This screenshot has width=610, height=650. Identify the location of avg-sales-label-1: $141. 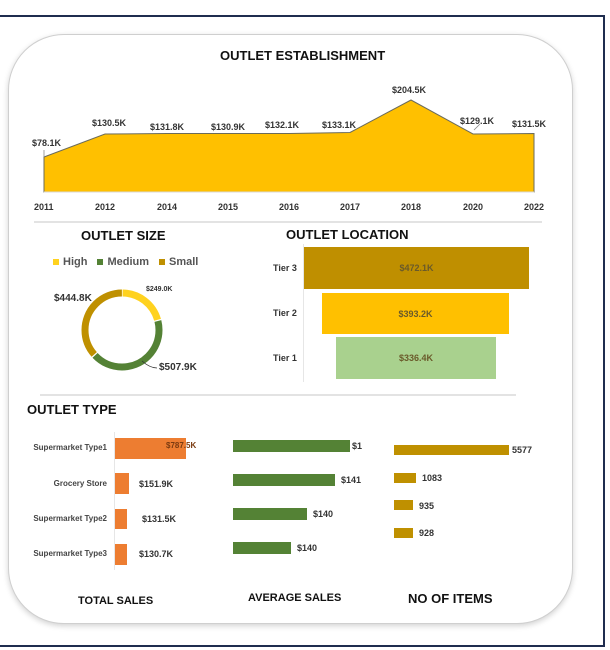
(357, 446).